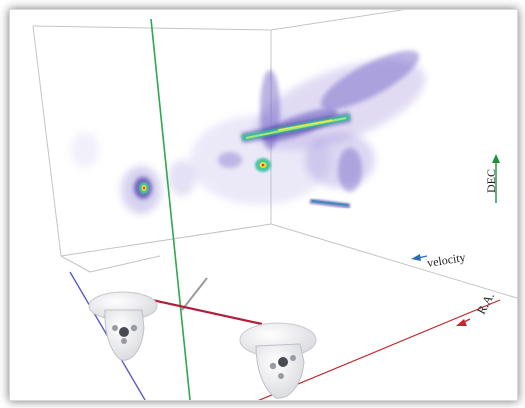 Image resolution: width=525 pixels, height=408 pixels. I want to click on right-vr-controller, so click(278, 360).